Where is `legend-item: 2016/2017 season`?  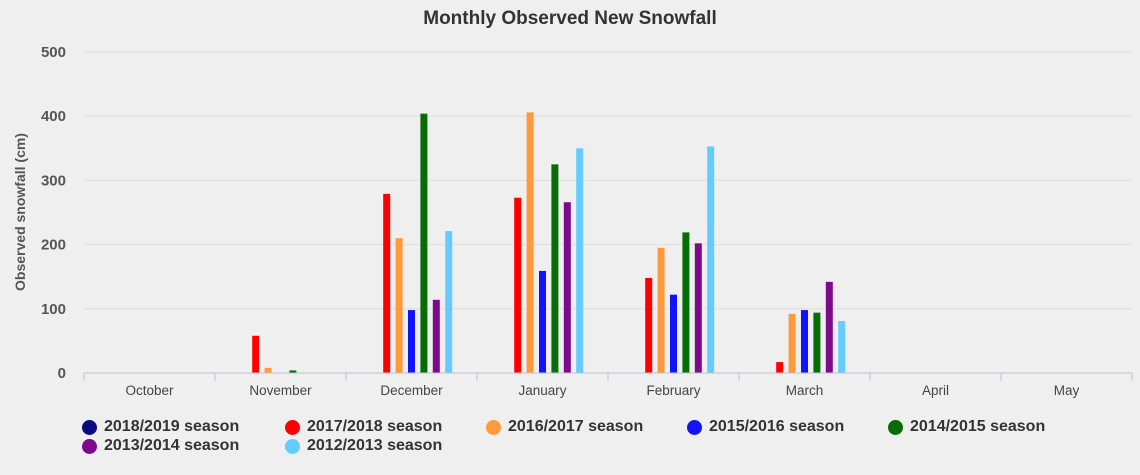 legend-item: 2016/2017 season is located at coordinates (564, 427).